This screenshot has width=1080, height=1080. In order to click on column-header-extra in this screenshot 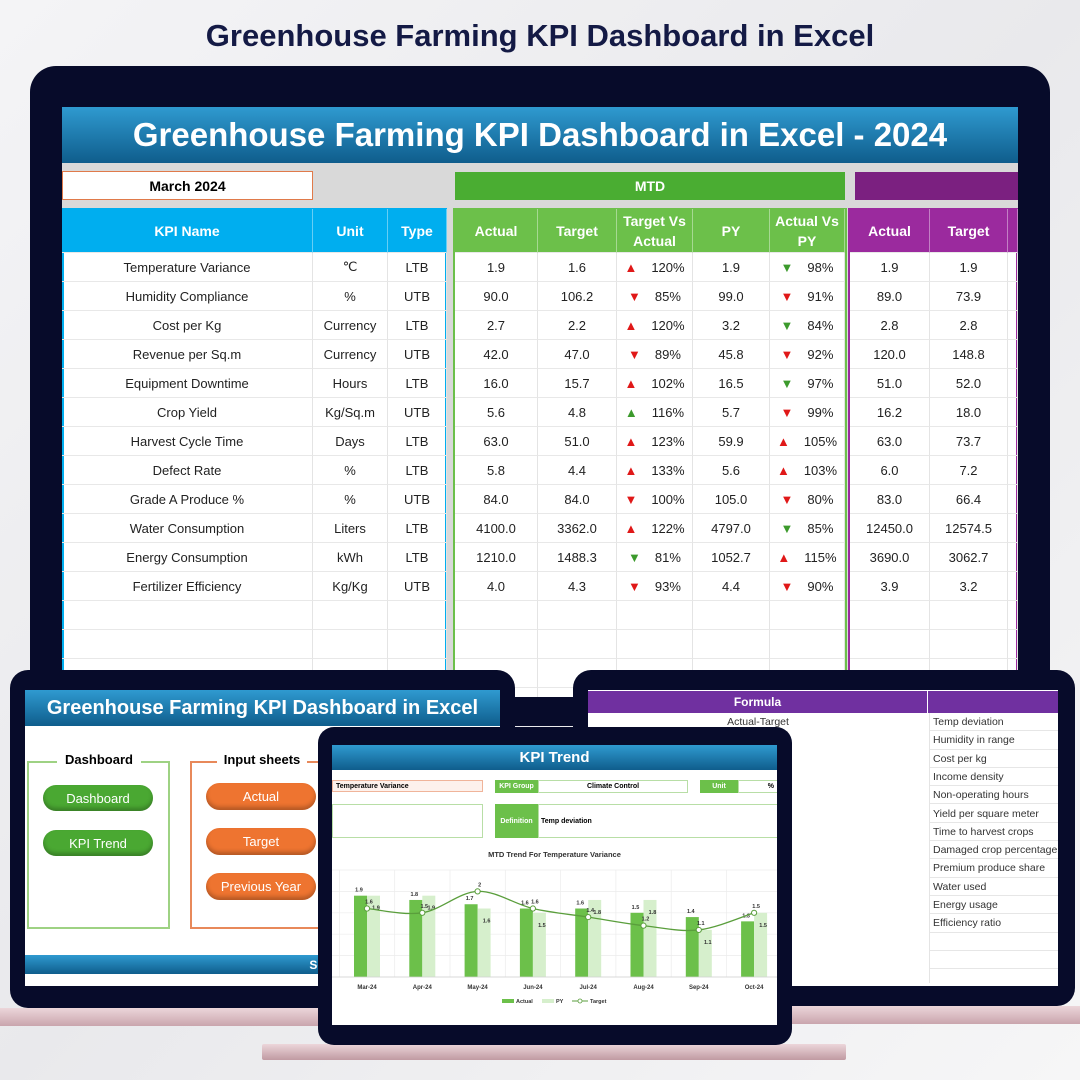, I will do `click(1013, 231)`.